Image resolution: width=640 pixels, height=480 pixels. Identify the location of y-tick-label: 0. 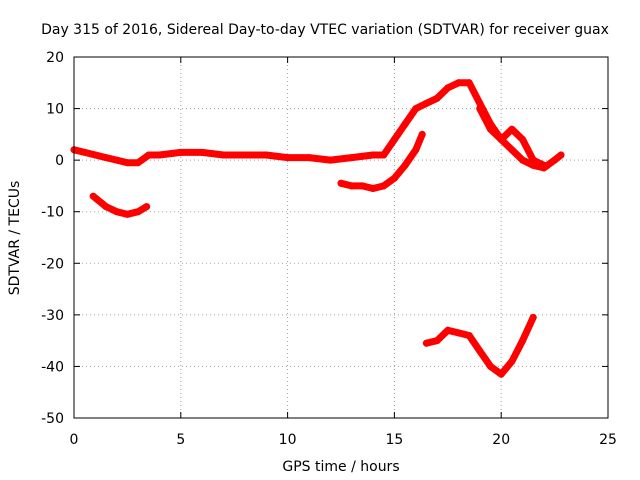
(59, 161).